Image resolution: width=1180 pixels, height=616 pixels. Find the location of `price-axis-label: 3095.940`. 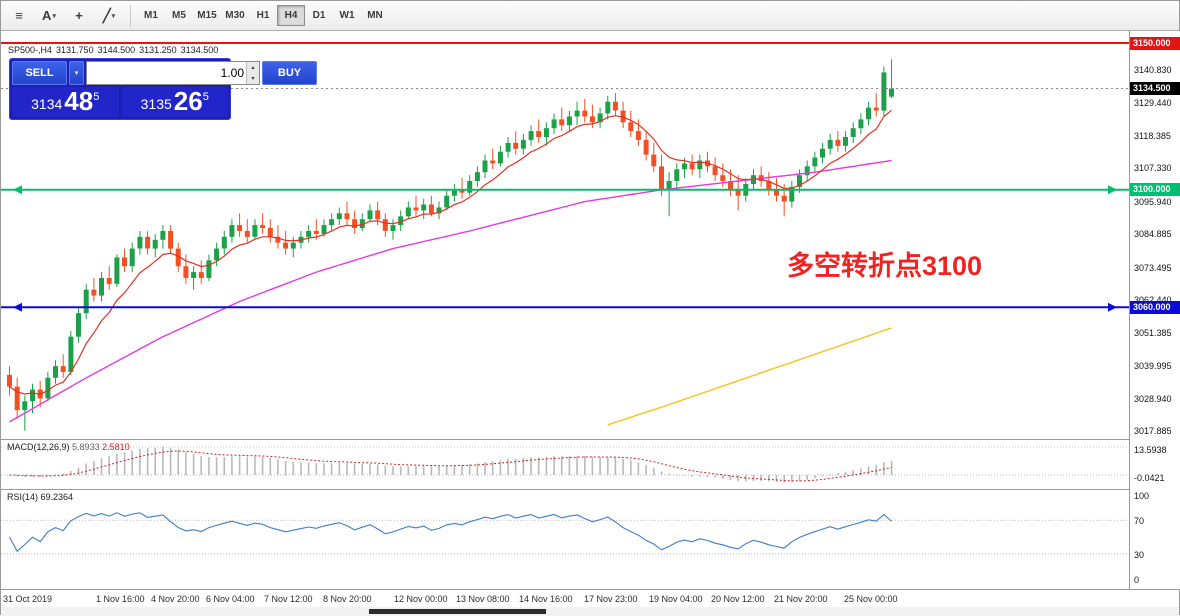

price-axis-label: 3095.940 is located at coordinates (1153, 202).